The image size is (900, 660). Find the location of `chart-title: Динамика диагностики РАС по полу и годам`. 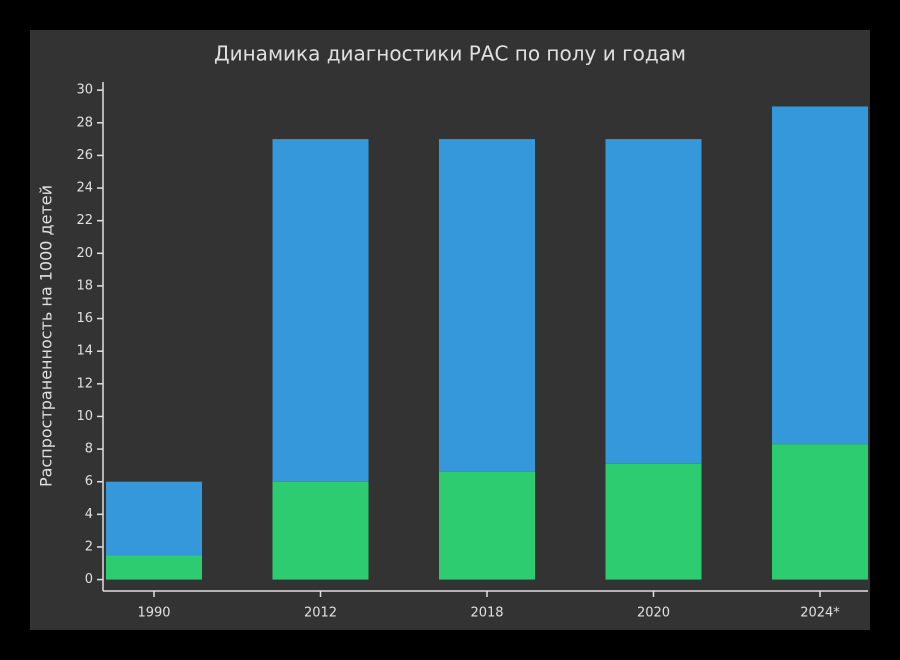

chart-title: Динамика диагностики РАС по полу и годам is located at coordinates (450, 54).